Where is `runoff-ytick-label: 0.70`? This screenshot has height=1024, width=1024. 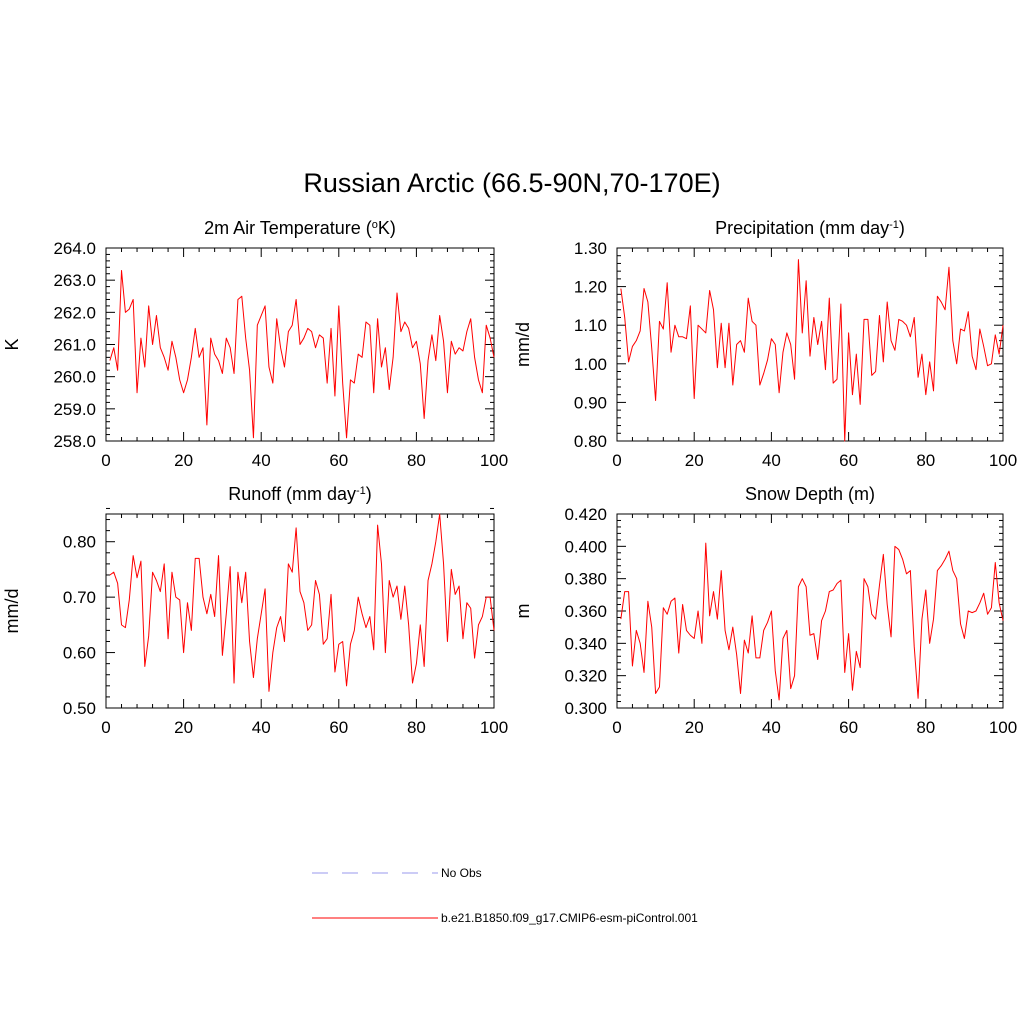
runoff-ytick-label: 0.70 is located at coordinates (79, 597).